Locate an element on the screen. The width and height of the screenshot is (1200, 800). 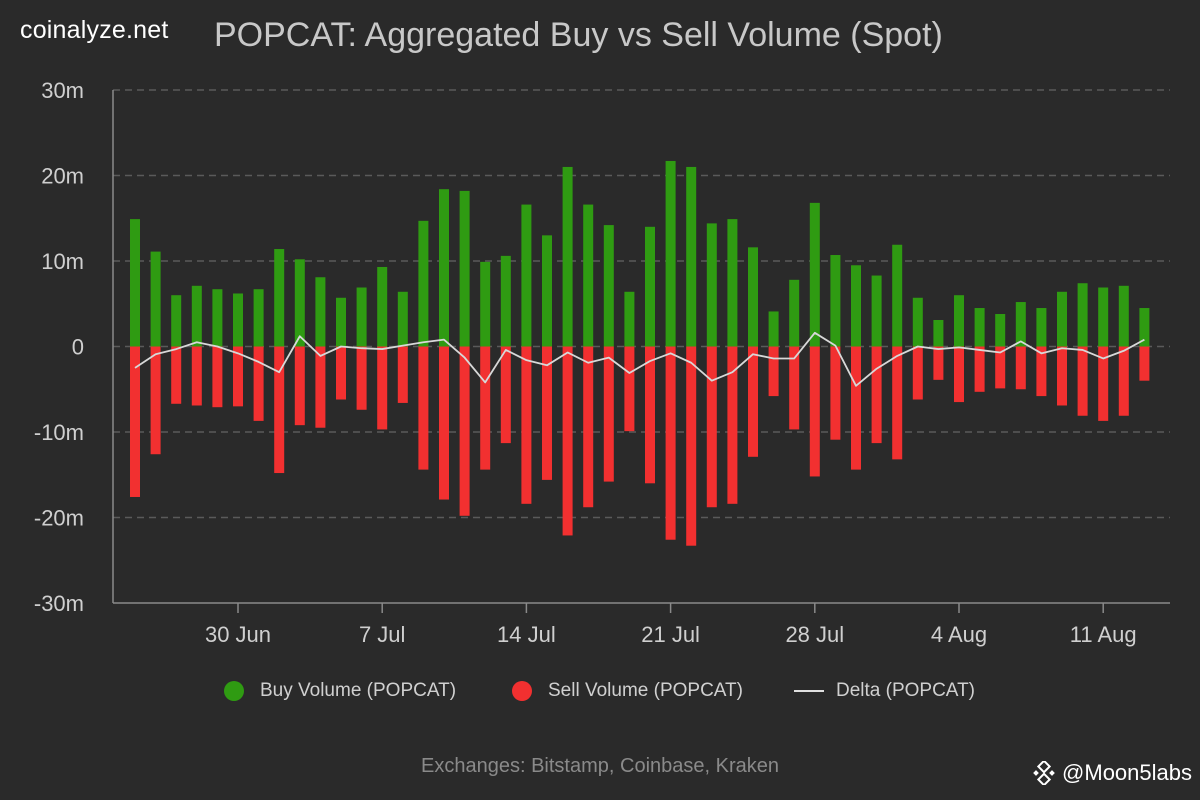
y-tick-label: -30m is located at coordinates (59, 603).